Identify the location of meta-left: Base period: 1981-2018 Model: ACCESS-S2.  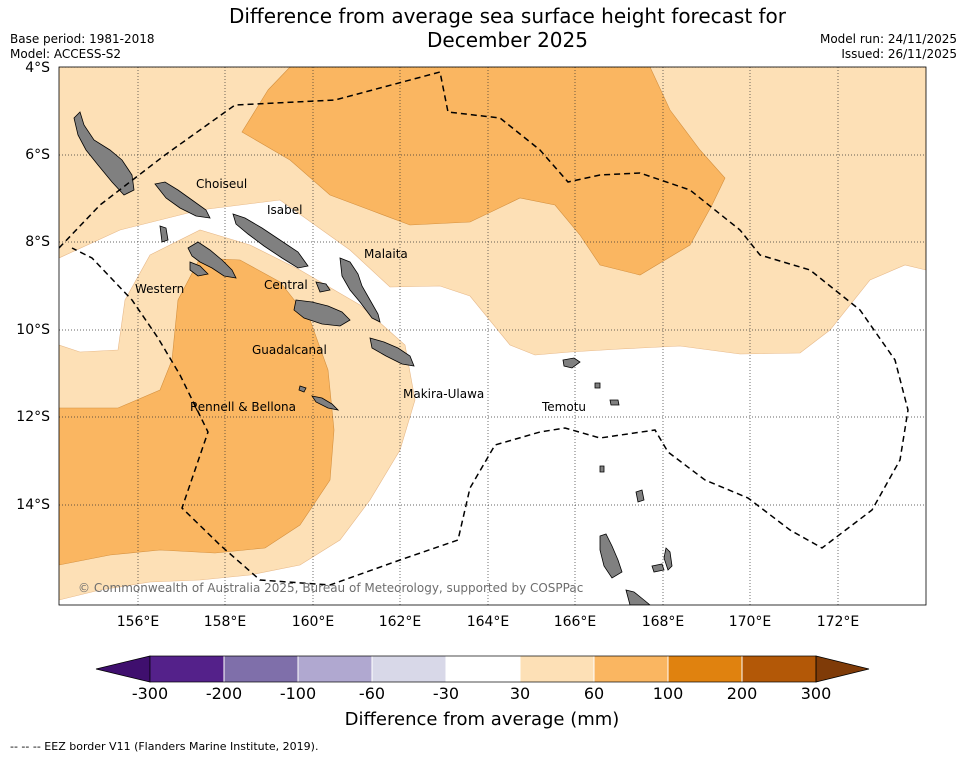
(82, 47).